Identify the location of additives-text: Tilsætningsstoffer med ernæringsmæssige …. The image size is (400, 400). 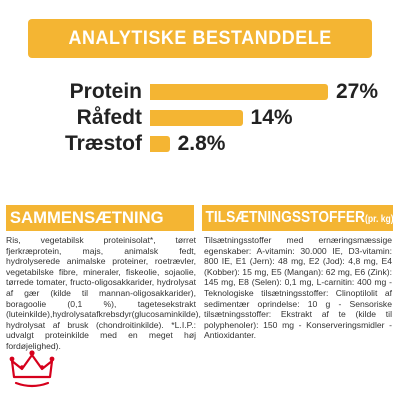
(298, 288).